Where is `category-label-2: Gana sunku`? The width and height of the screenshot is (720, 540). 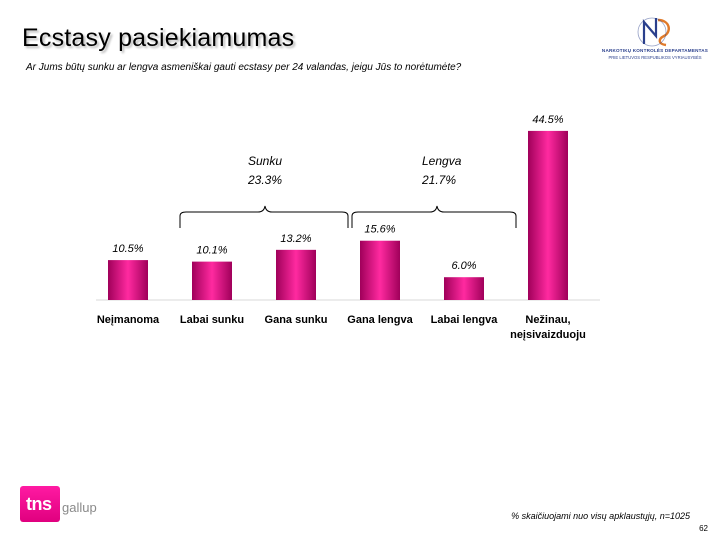
category-label-2: Gana sunku is located at coordinates (296, 320).